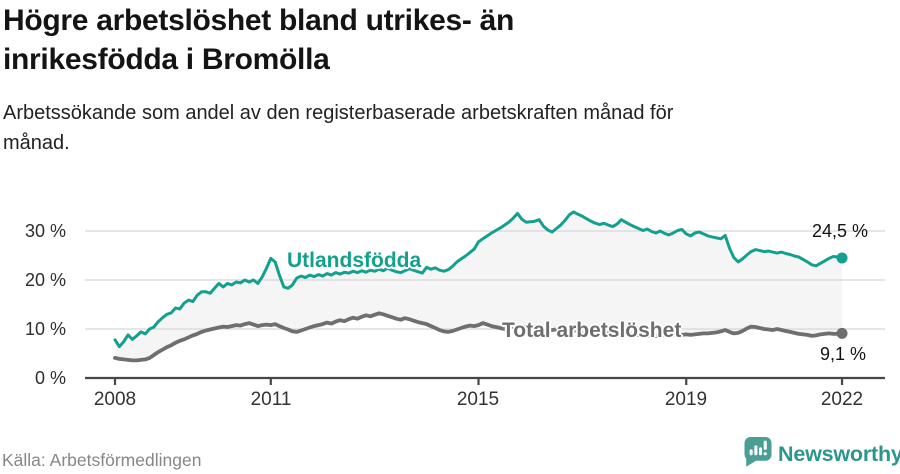  I want to click on x-tick-label-2008: 2008, so click(115, 399).